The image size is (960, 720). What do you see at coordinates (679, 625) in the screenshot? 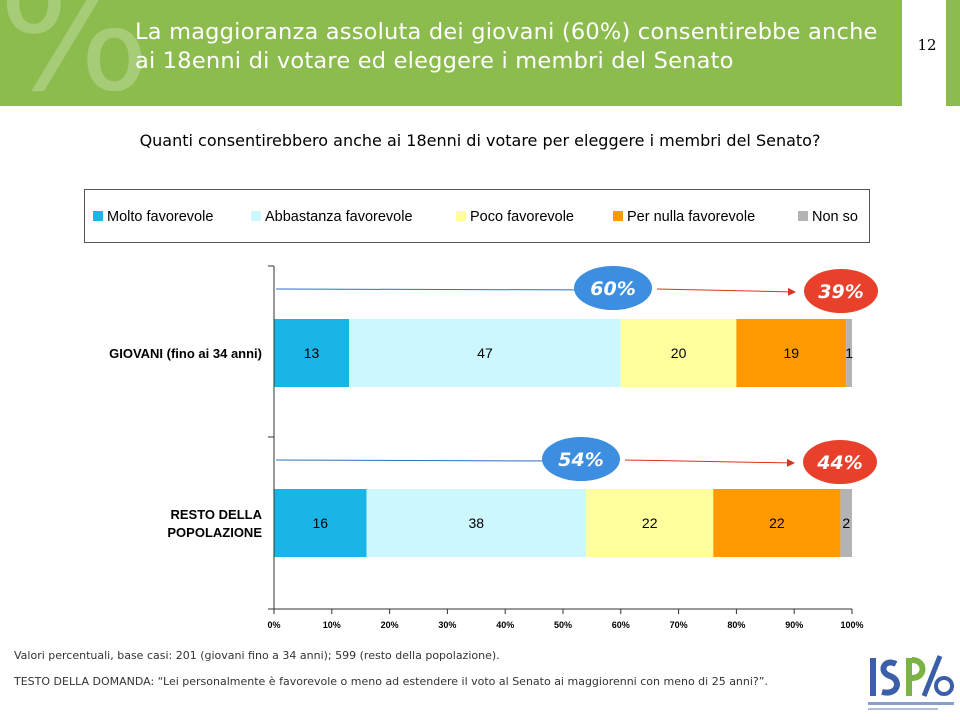
I see `x-tick-label: 70%` at bounding box center [679, 625].